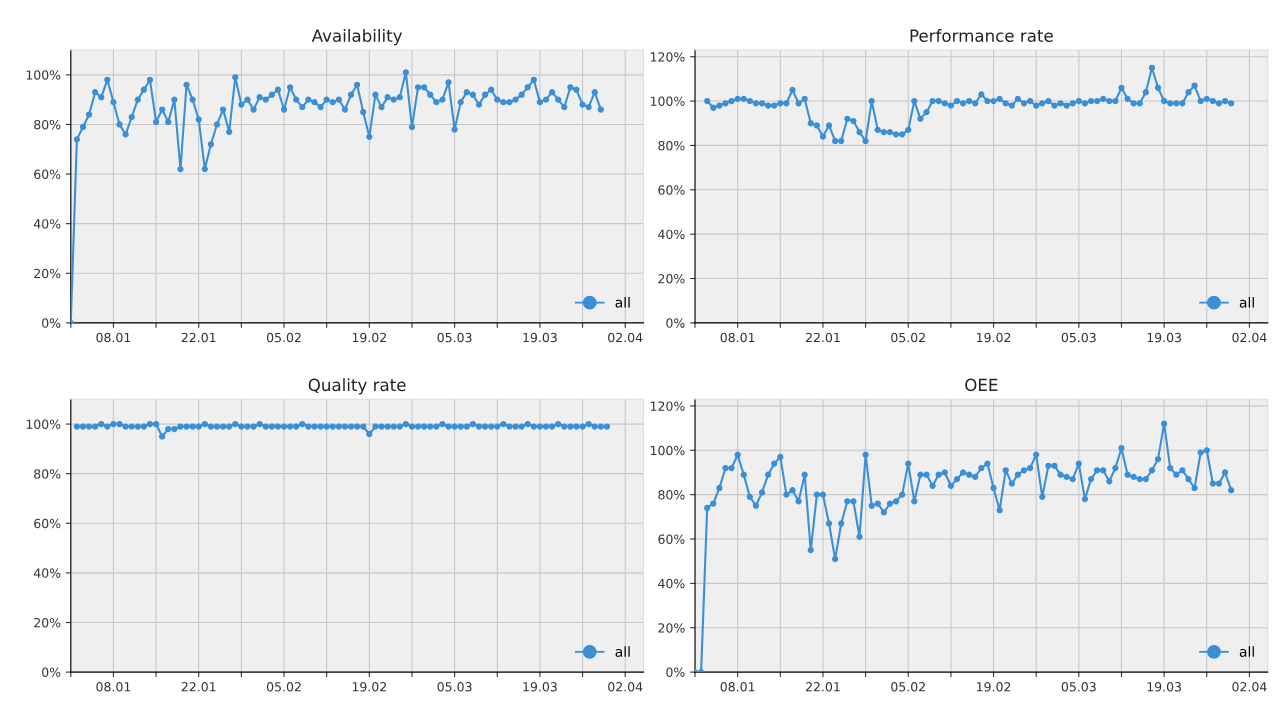 This screenshot has height=715, width=1287. What do you see at coordinates (357, 386) in the screenshot?
I see `chart-title: Quality rate` at bounding box center [357, 386].